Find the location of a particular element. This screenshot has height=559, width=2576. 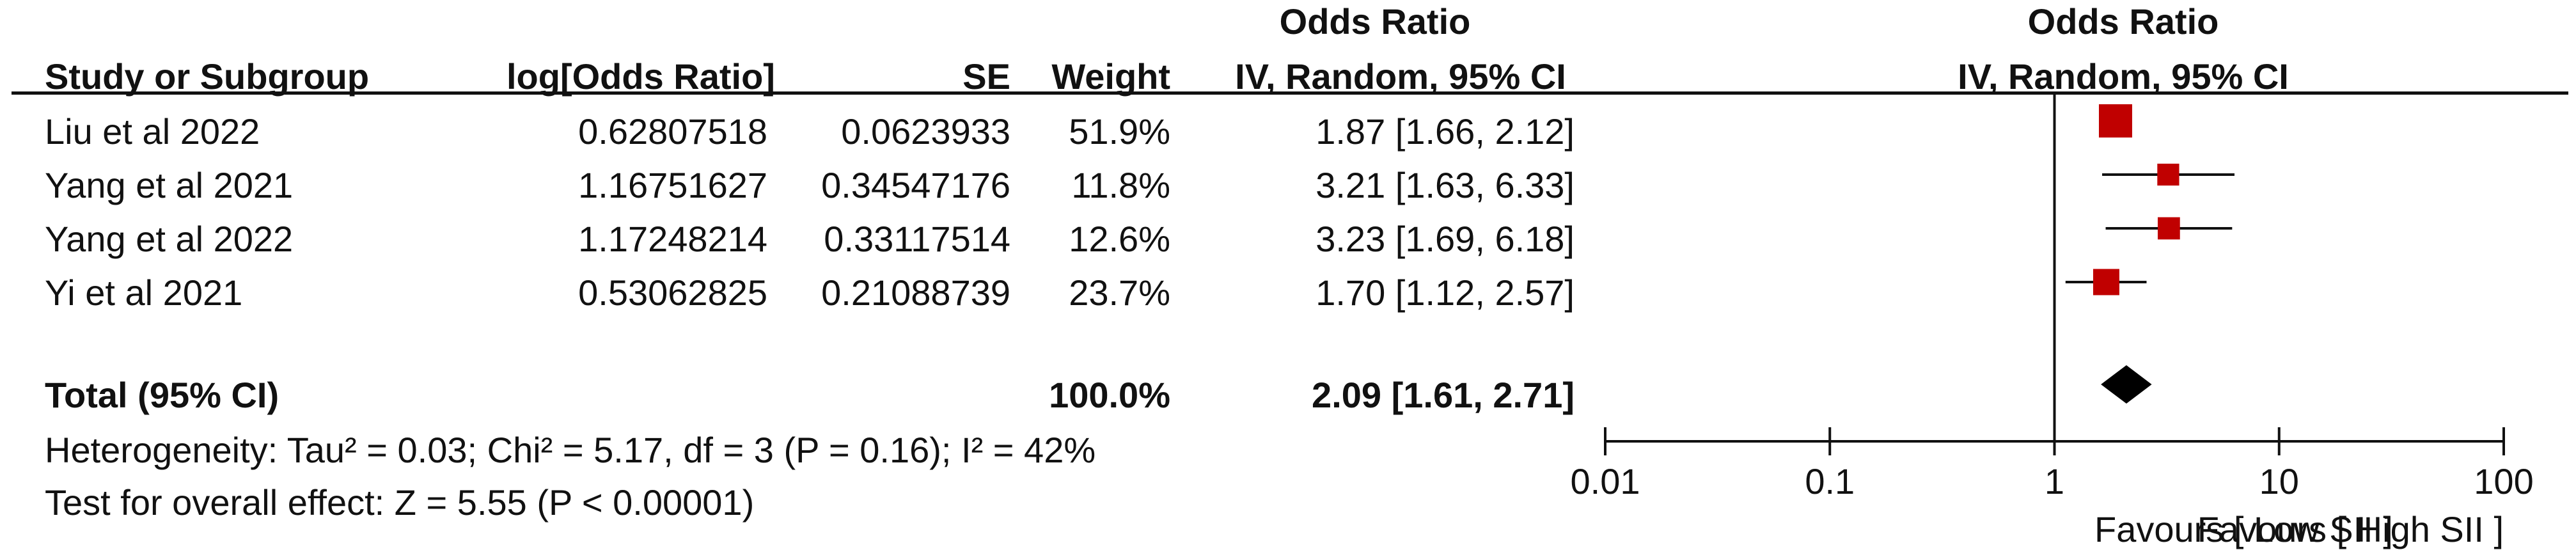

favours-left-label: Favours [ High SII ] is located at coordinates (2350, 529).